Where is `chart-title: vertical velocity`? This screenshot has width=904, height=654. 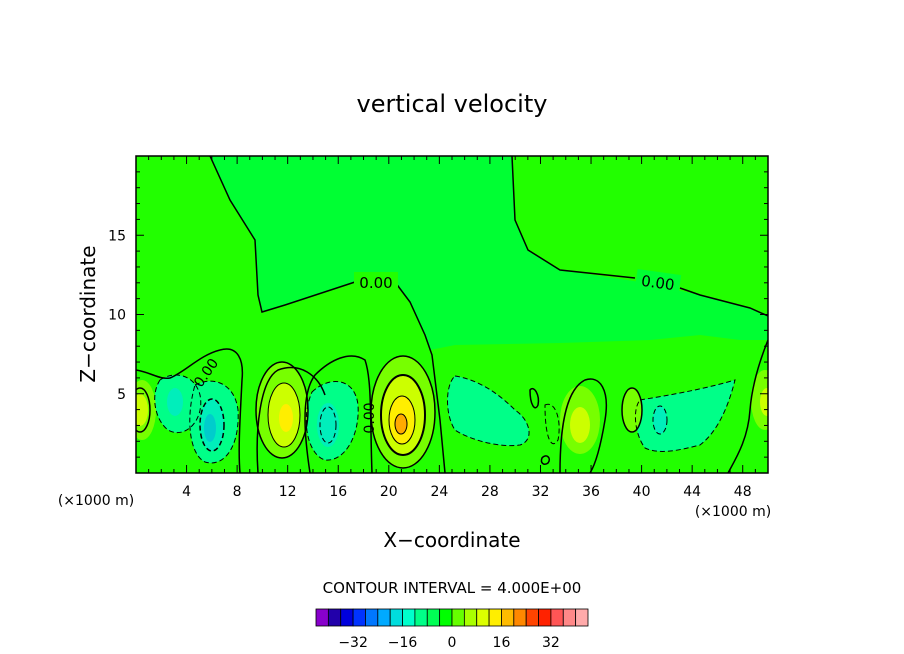
chart-title: vertical velocity is located at coordinates (452, 104).